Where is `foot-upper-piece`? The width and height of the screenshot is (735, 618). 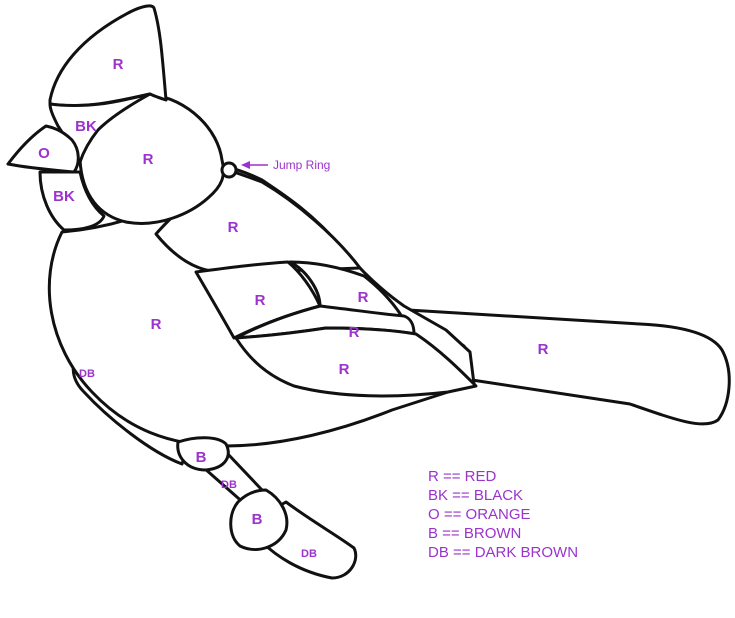
foot-upper-piece is located at coordinates (203, 454).